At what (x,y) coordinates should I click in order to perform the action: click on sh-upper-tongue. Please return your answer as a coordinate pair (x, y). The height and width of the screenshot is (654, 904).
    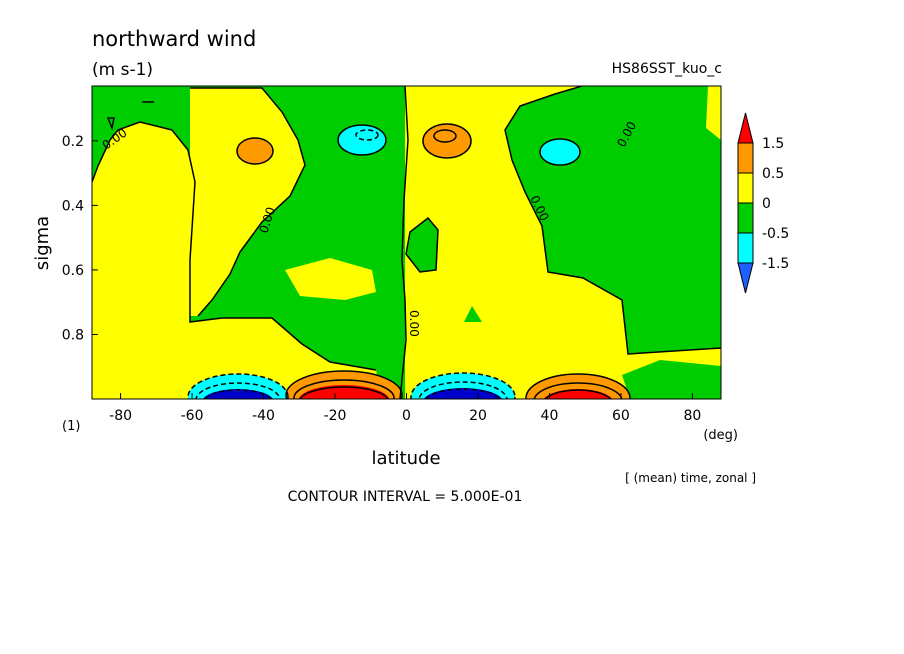
    Looking at the image, I should click on (247, 202).